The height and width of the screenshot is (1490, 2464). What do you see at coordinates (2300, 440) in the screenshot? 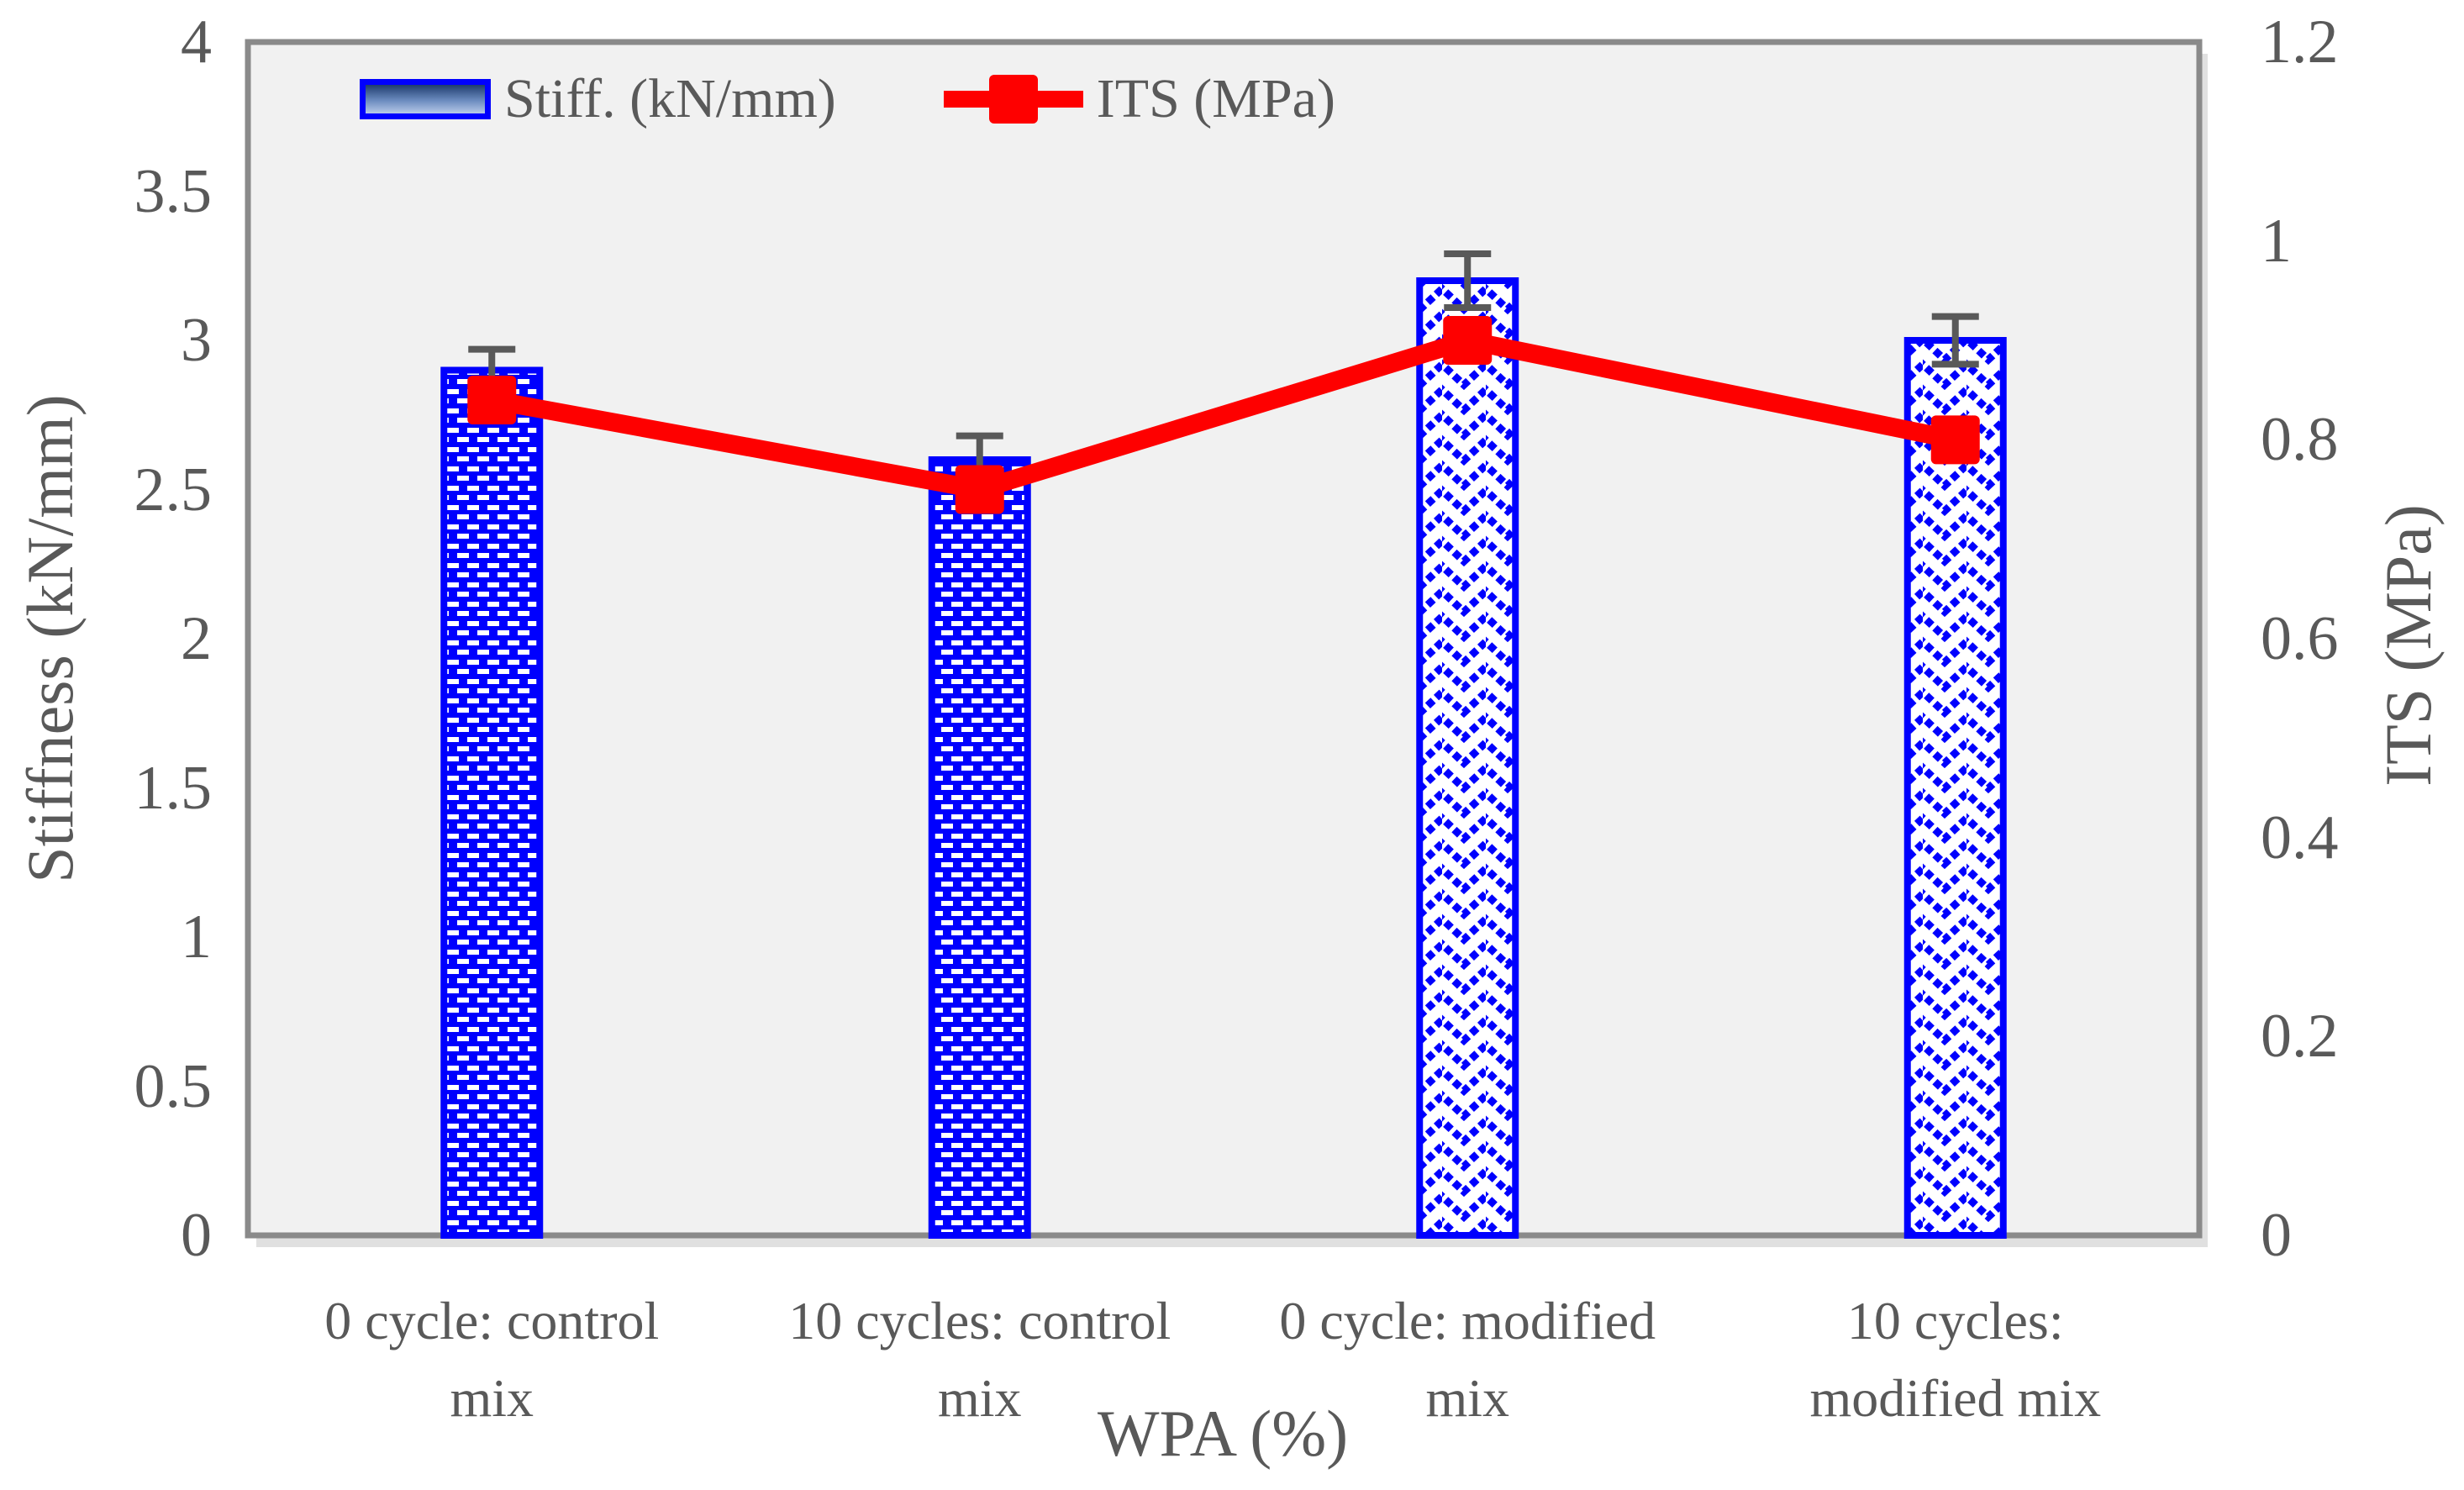
I see `right-tick-label: 0.8` at bounding box center [2300, 440].